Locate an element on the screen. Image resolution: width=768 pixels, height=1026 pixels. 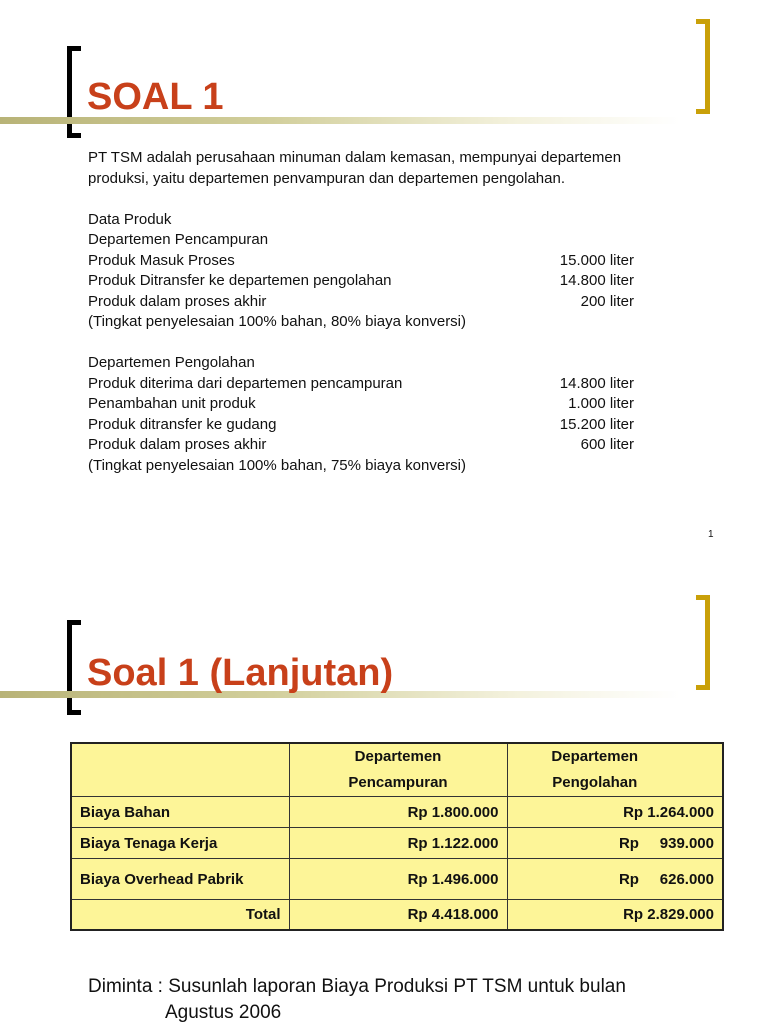
slide-title: Soal 1 (Lanjutan) is located at coordinates (240, 673).